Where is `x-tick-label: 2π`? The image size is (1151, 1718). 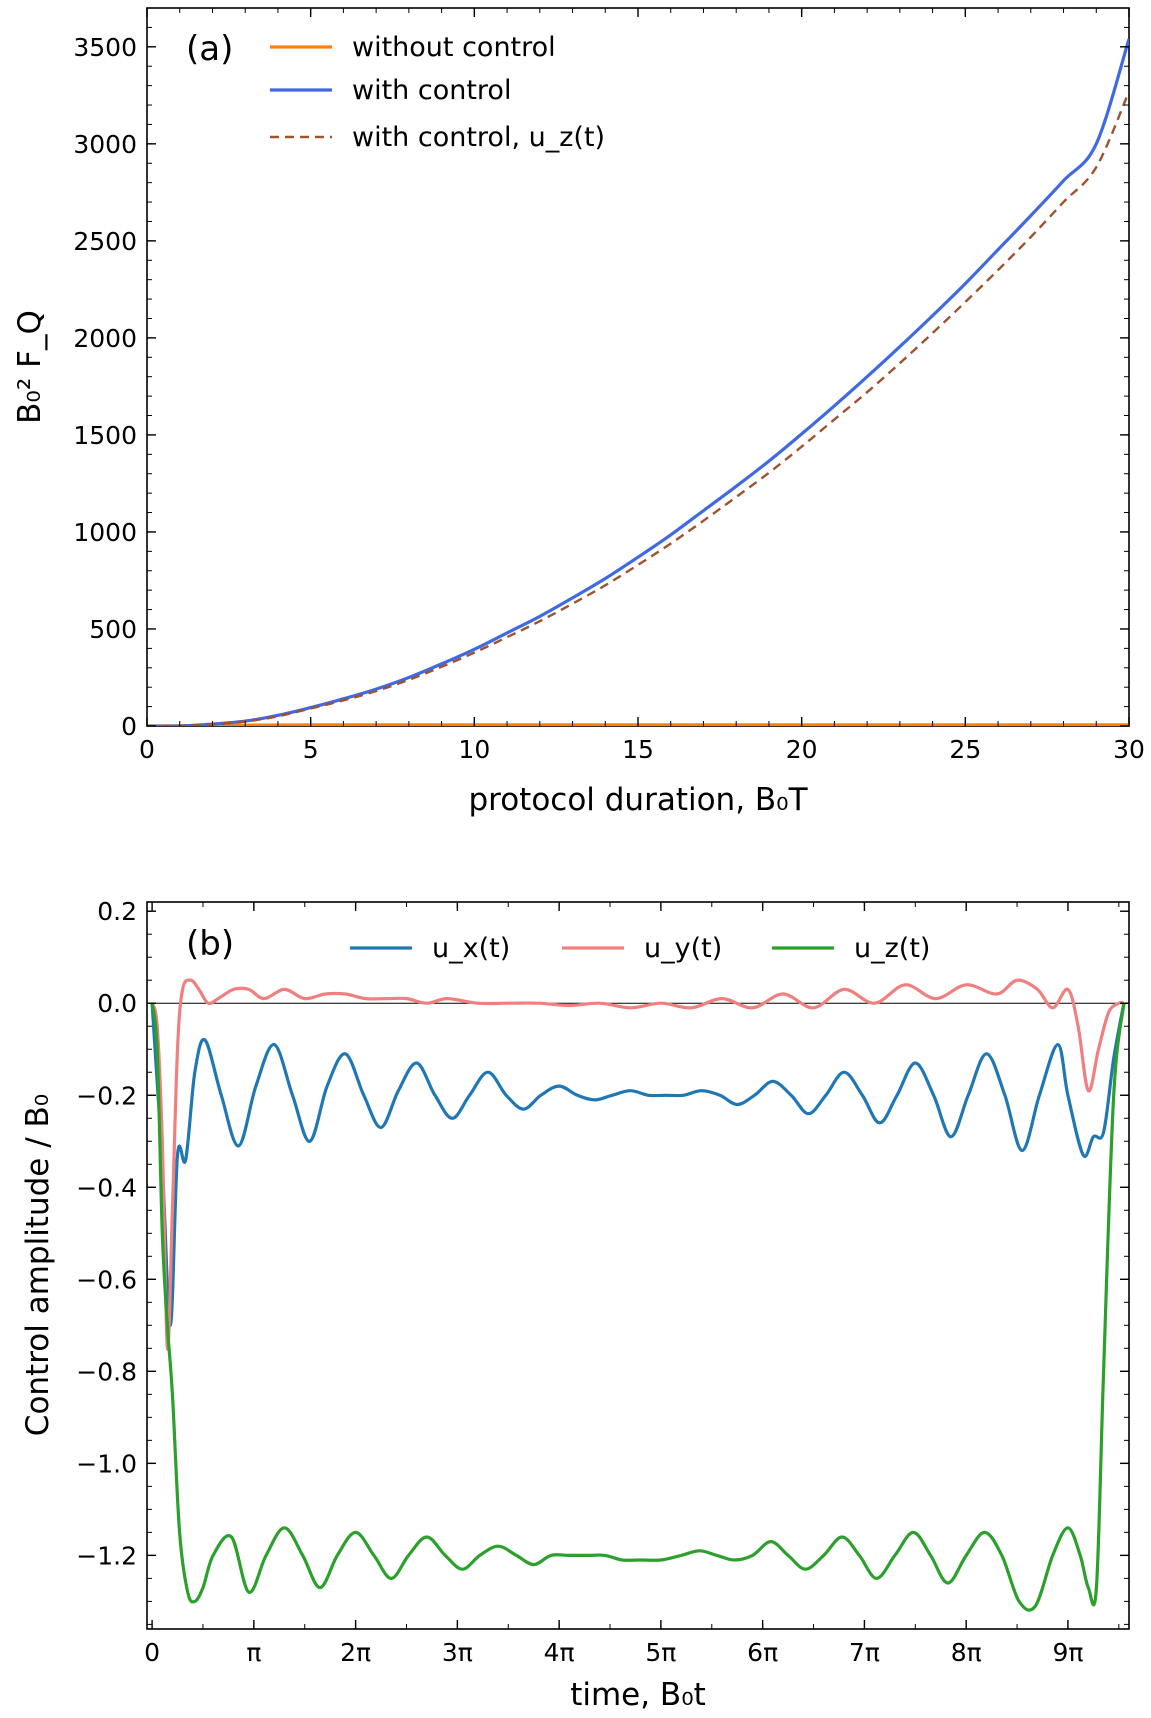
x-tick-label: 2π is located at coordinates (355, 1652).